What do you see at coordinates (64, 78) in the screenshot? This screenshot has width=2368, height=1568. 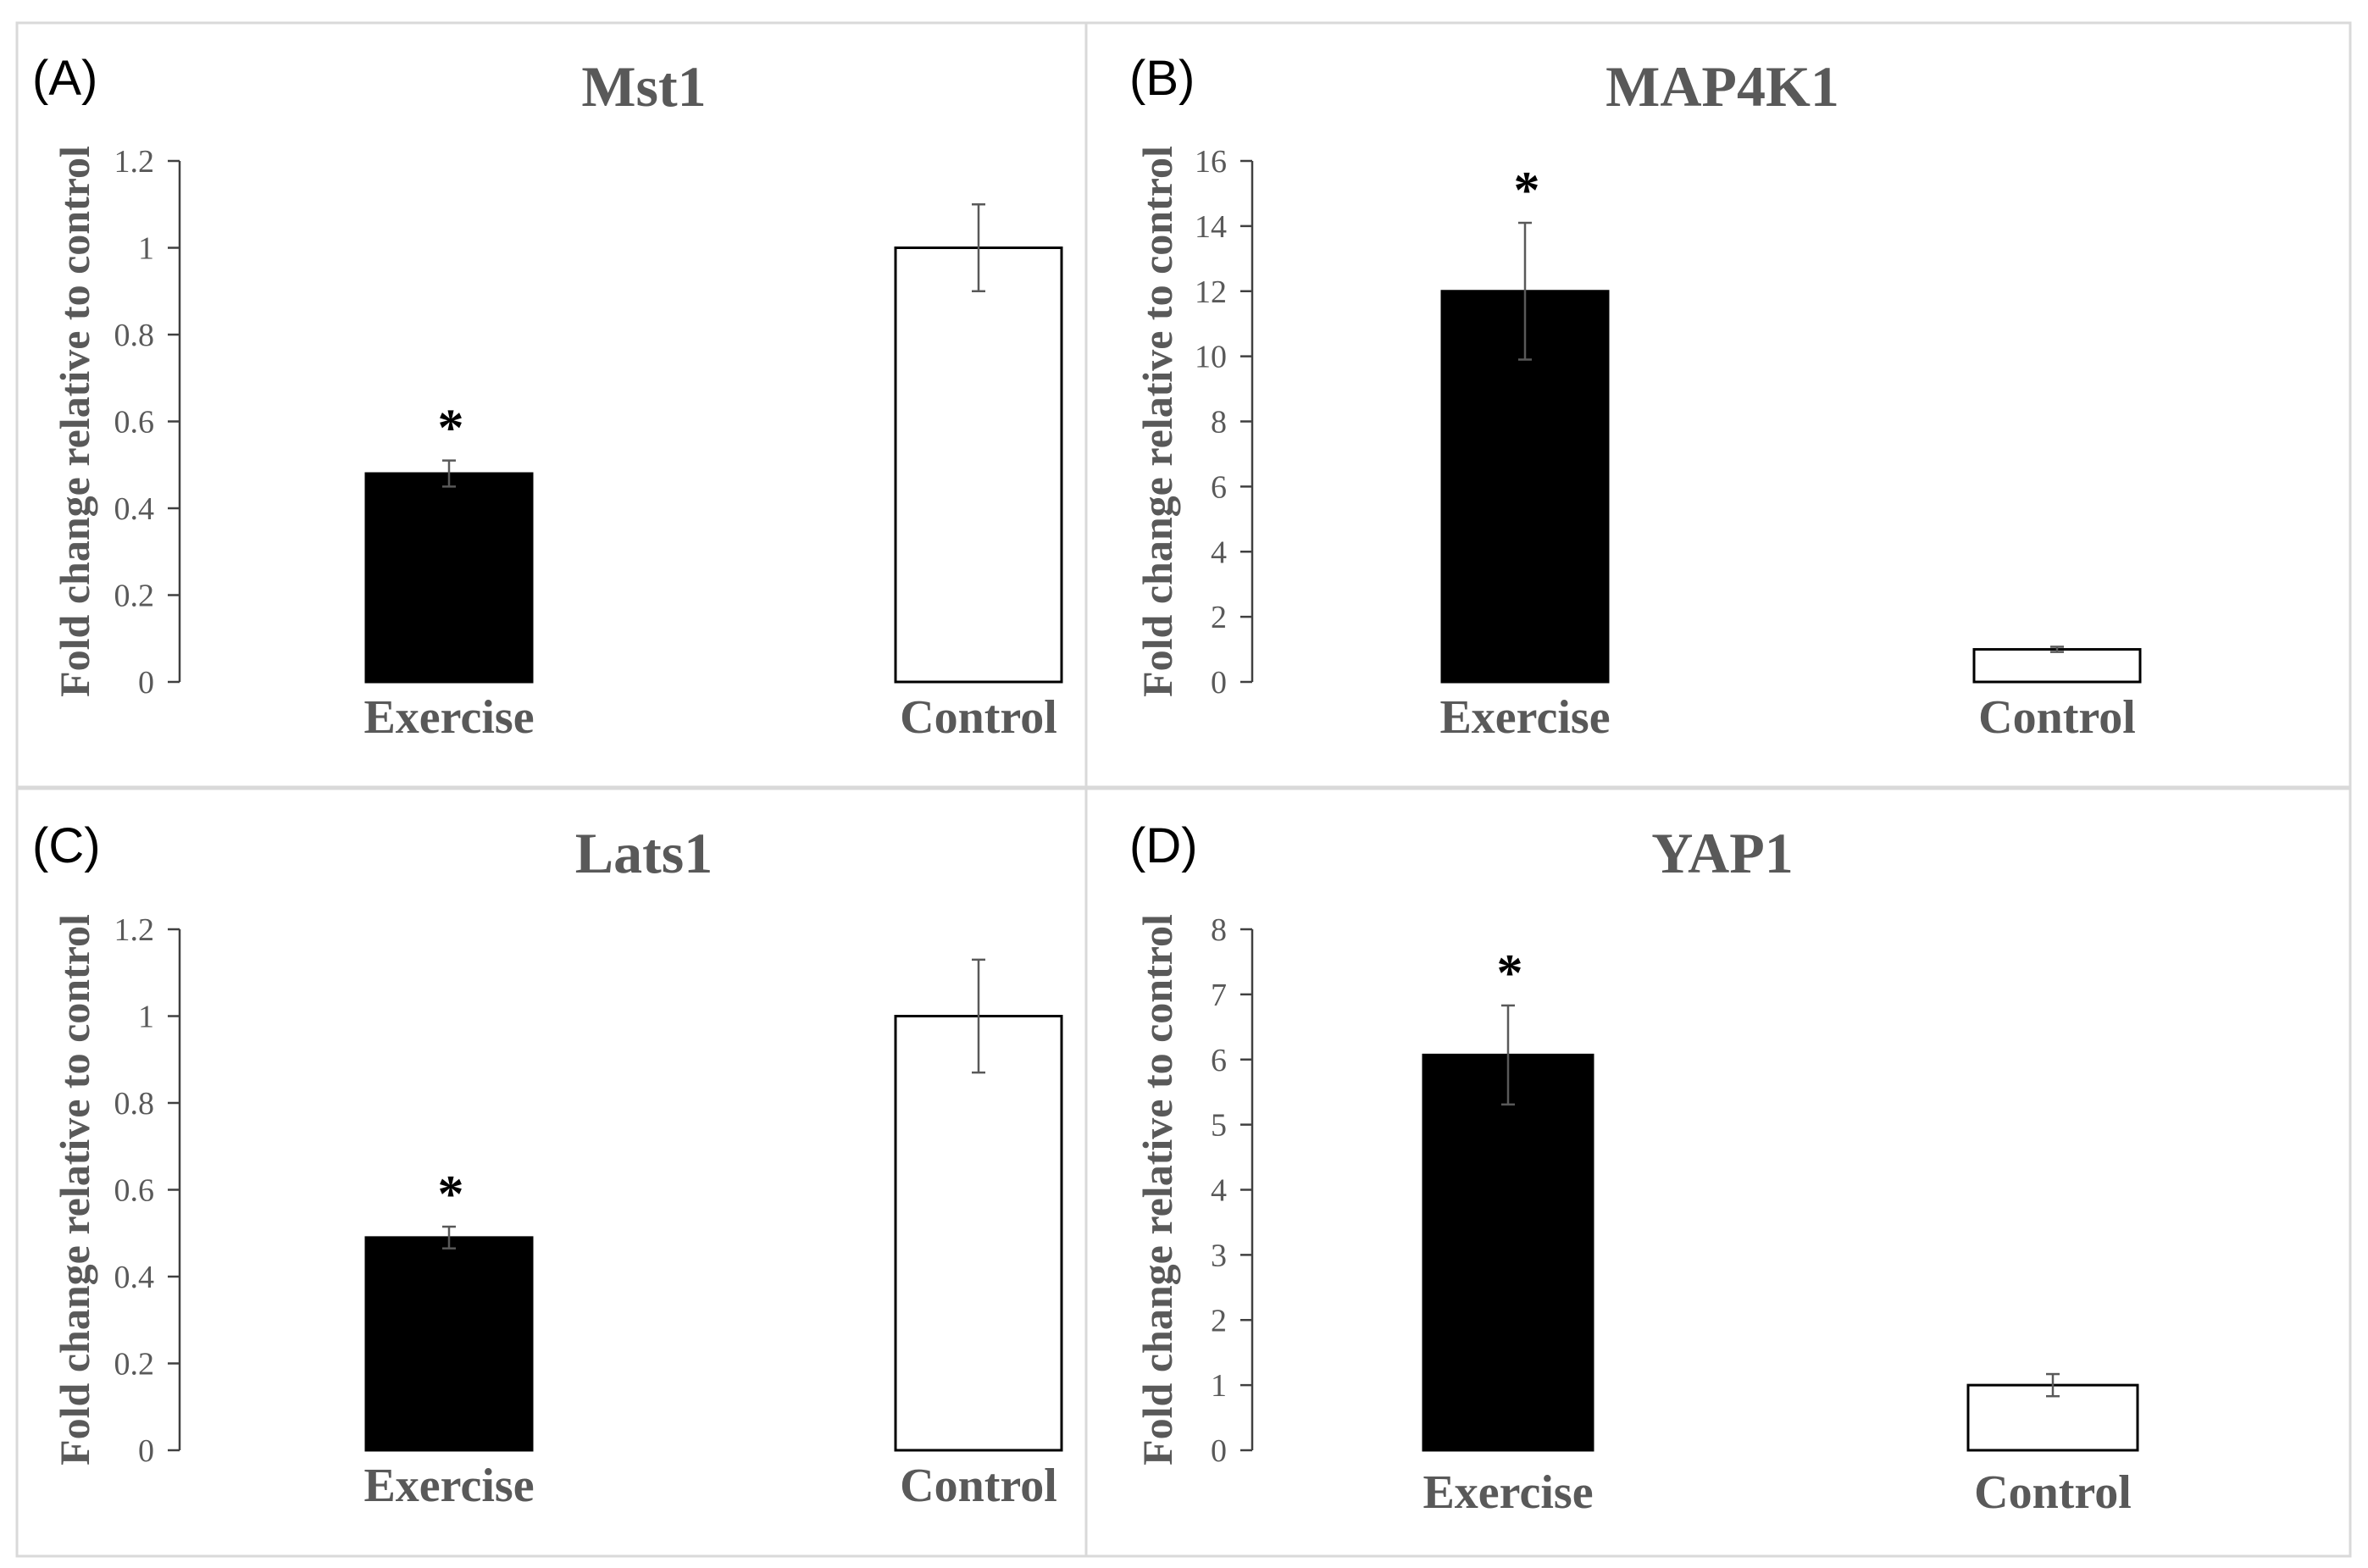 I see `panel-label: (A)` at bounding box center [64, 78].